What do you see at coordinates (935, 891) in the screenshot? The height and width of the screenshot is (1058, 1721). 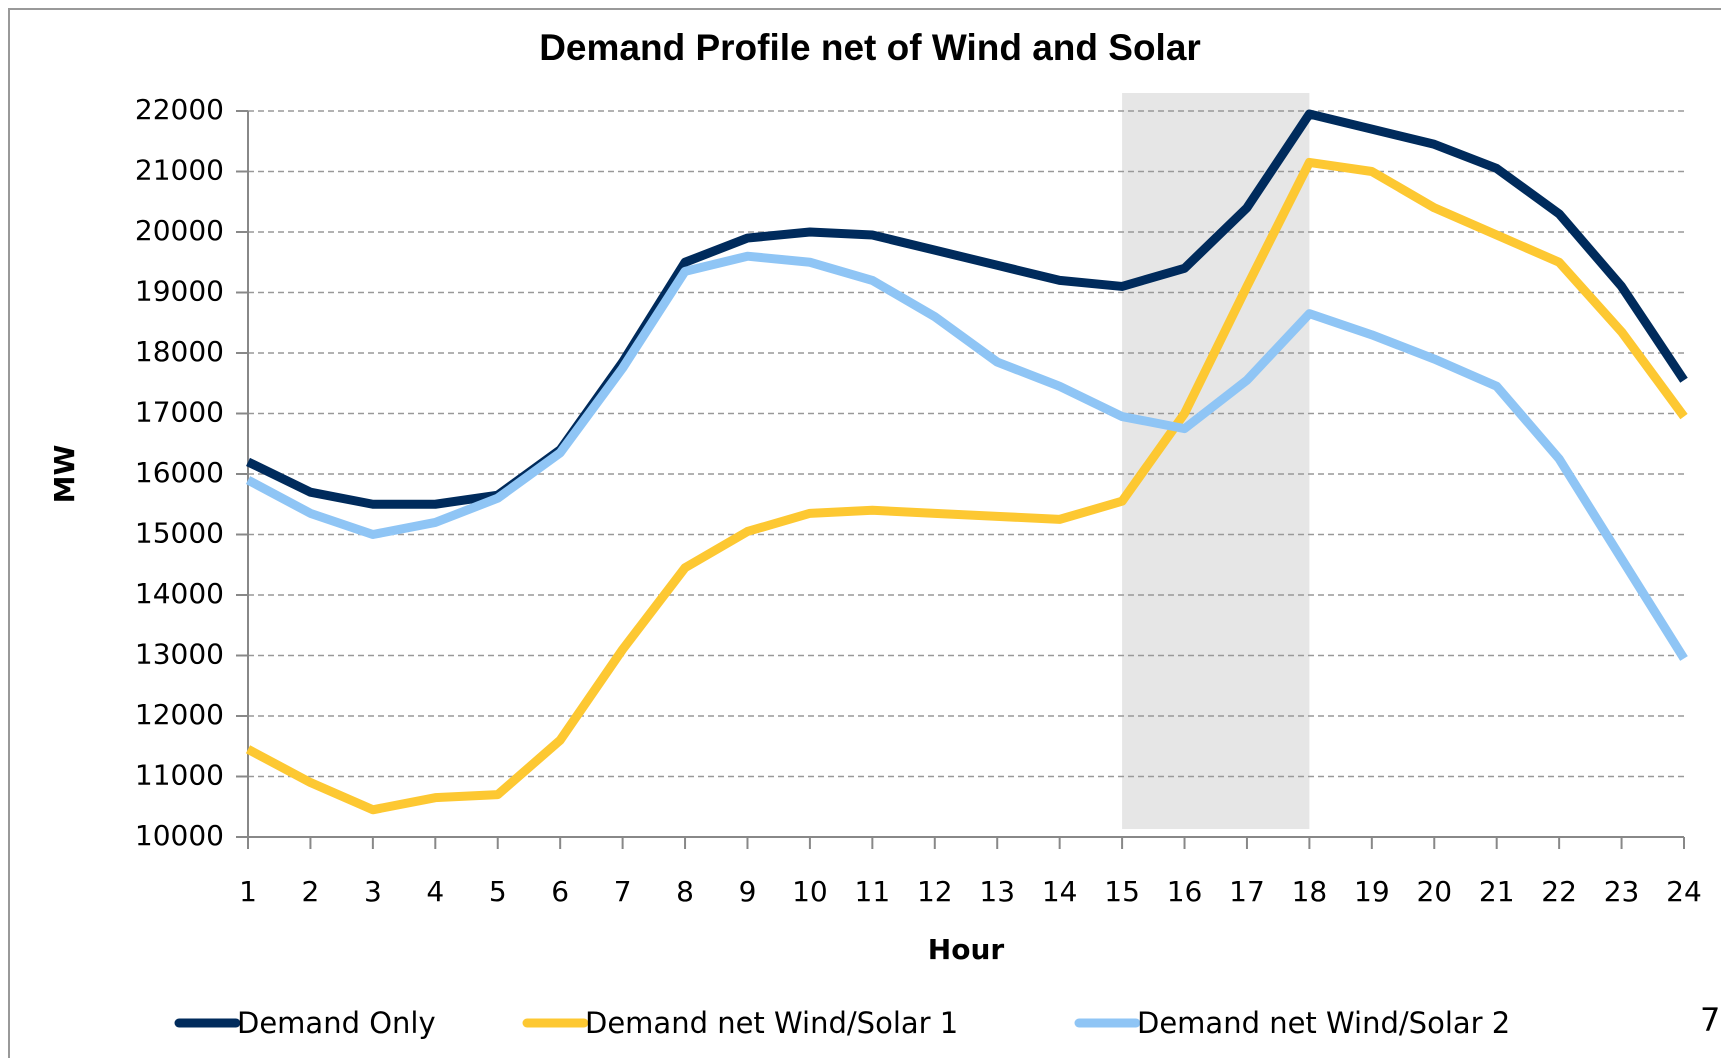 I see `x-tick-label: 12` at bounding box center [935, 891].